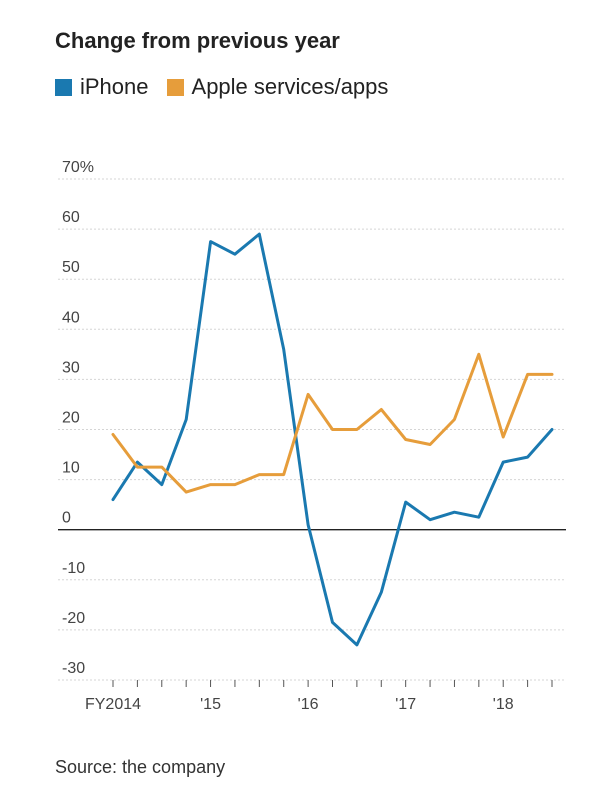  What do you see at coordinates (197, 40) in the screenshot?
I see `chart-title: Change from previous year` at bounding box center [197, 40].